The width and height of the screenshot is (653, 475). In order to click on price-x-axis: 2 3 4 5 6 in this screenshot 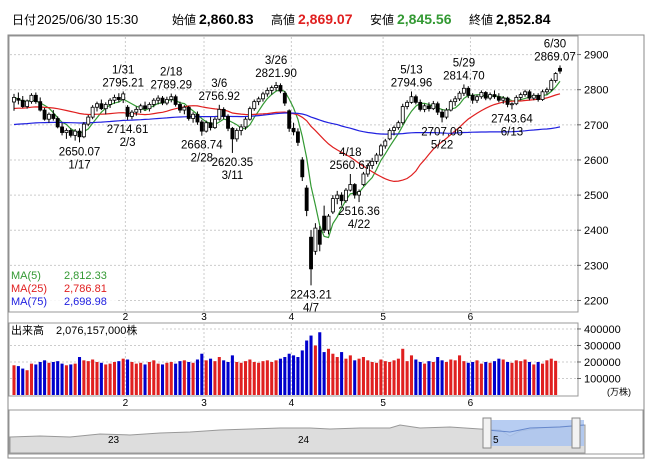, I will do `click(298, 317)`.